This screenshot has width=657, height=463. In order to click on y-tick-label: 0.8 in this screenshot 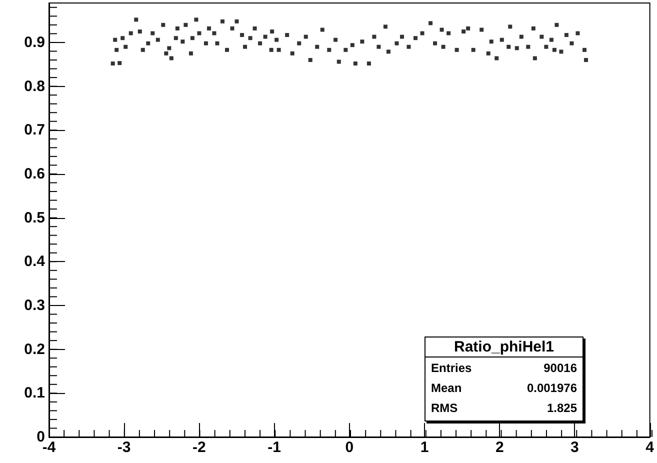, I will do `click(34, 86)`.